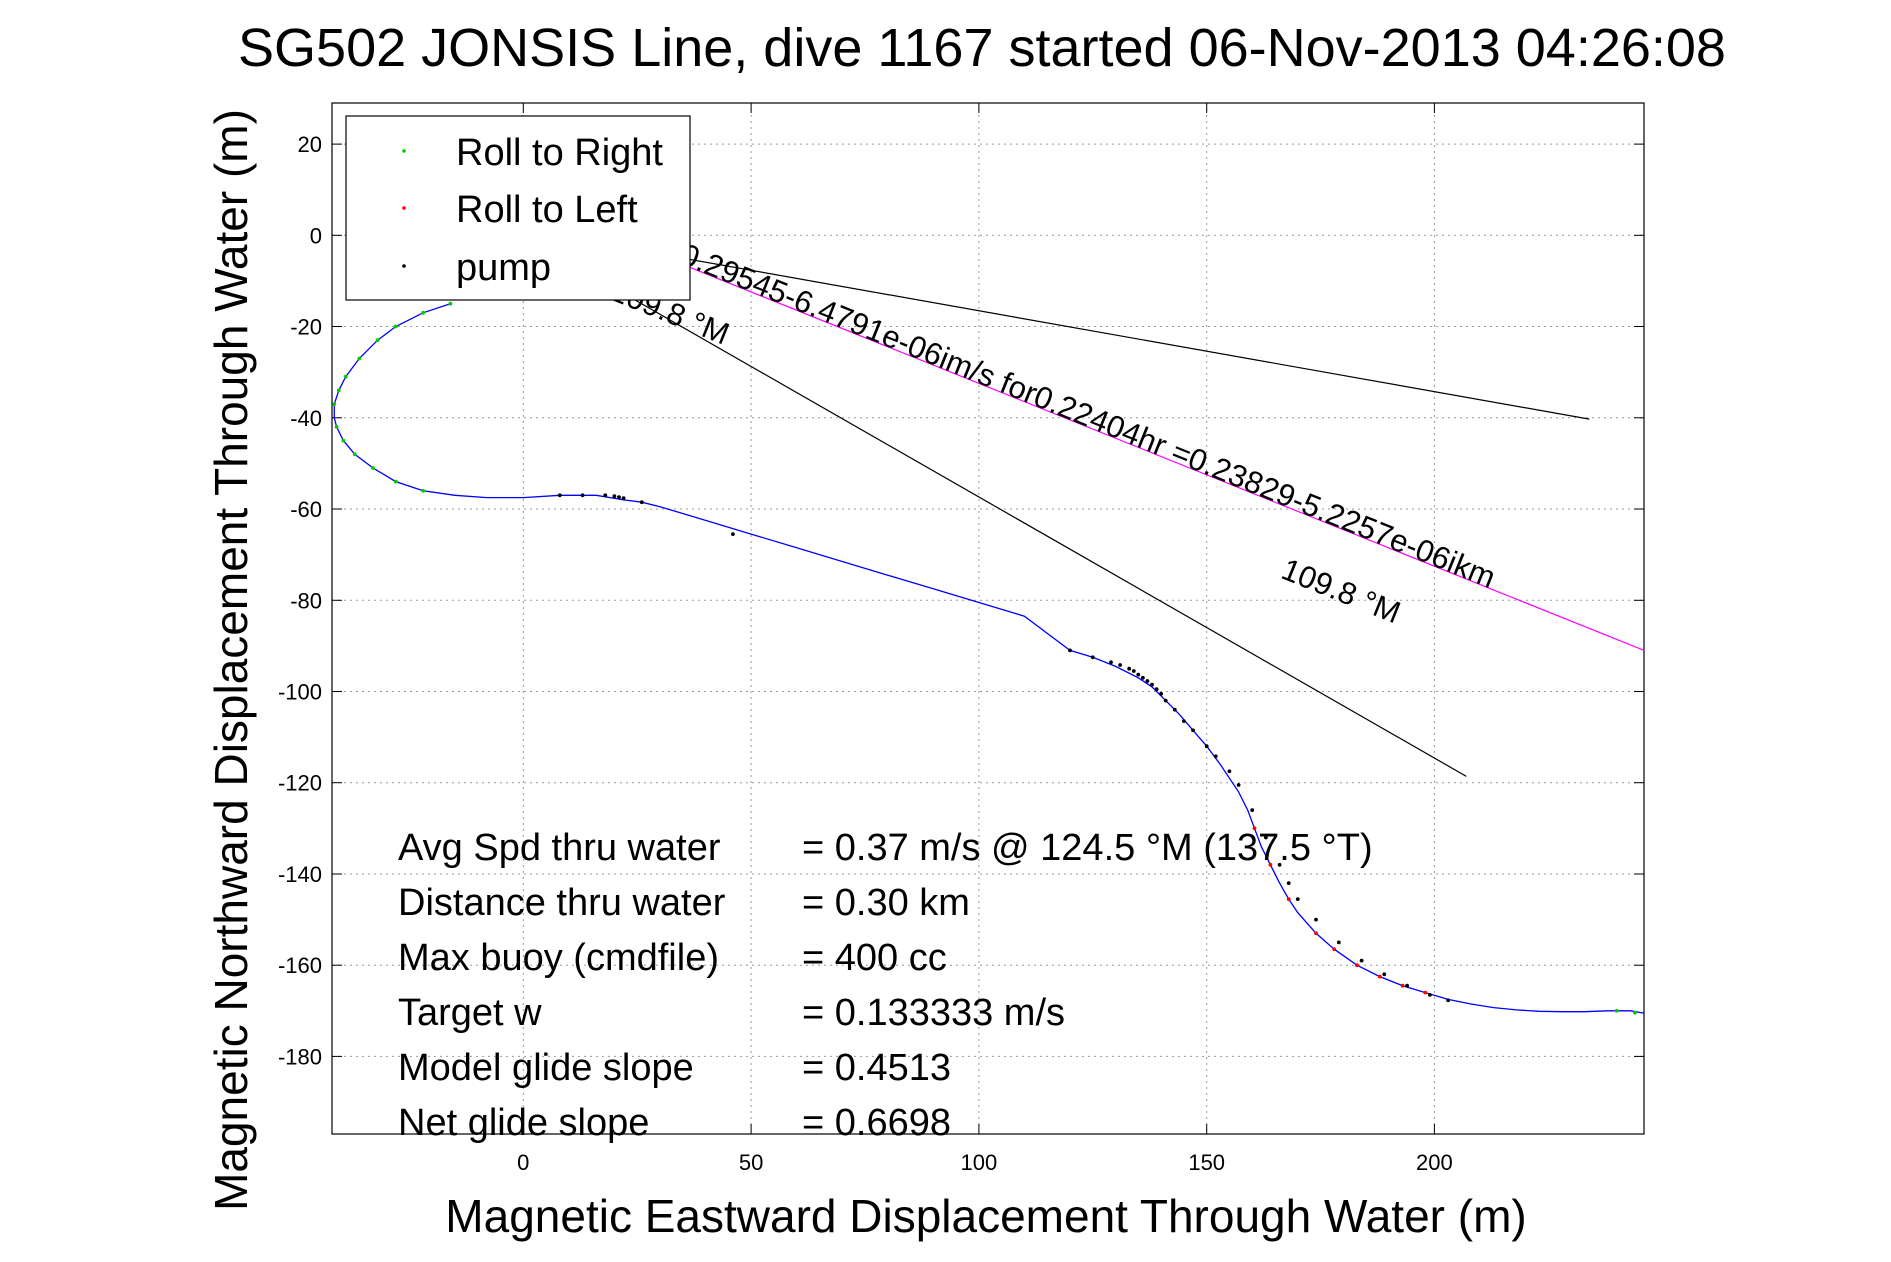 The image size is (1891, 1262). I want to click on y-tick-label: -160, so click(300, 965).